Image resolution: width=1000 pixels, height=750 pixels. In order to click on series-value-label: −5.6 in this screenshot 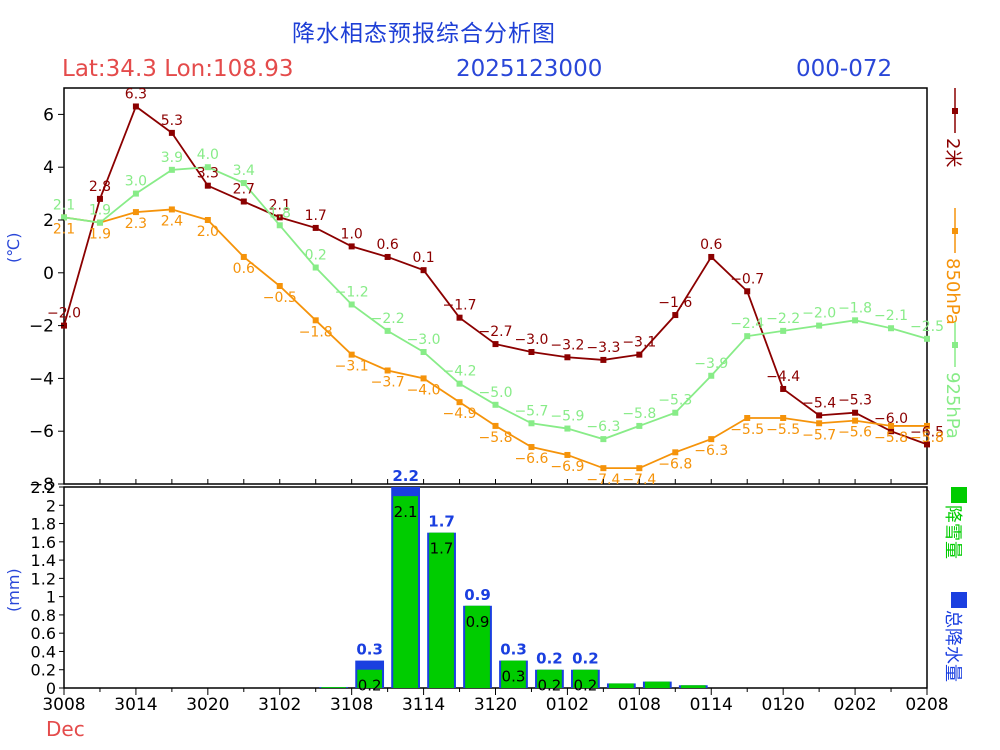, I will do `click(855, 433)`.